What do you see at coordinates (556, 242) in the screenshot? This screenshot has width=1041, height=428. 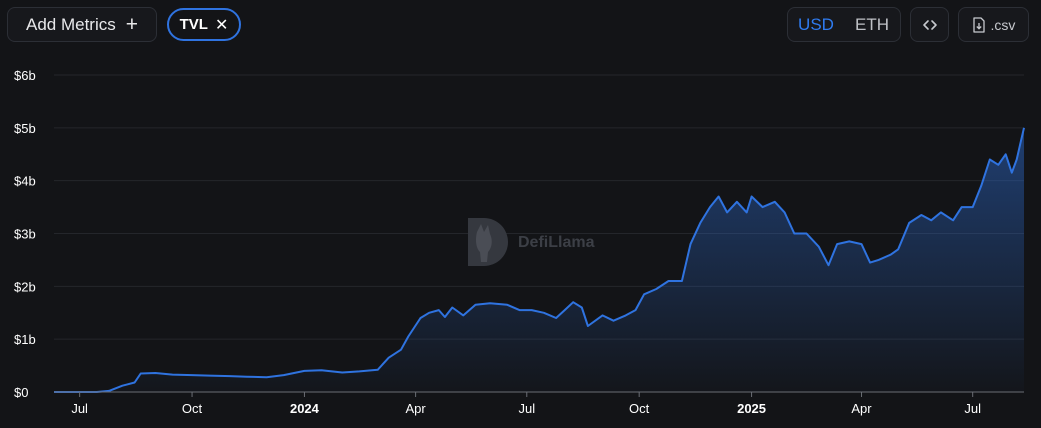 I see `watermark-text: DefiLlama` at bounding box center [556, 242].